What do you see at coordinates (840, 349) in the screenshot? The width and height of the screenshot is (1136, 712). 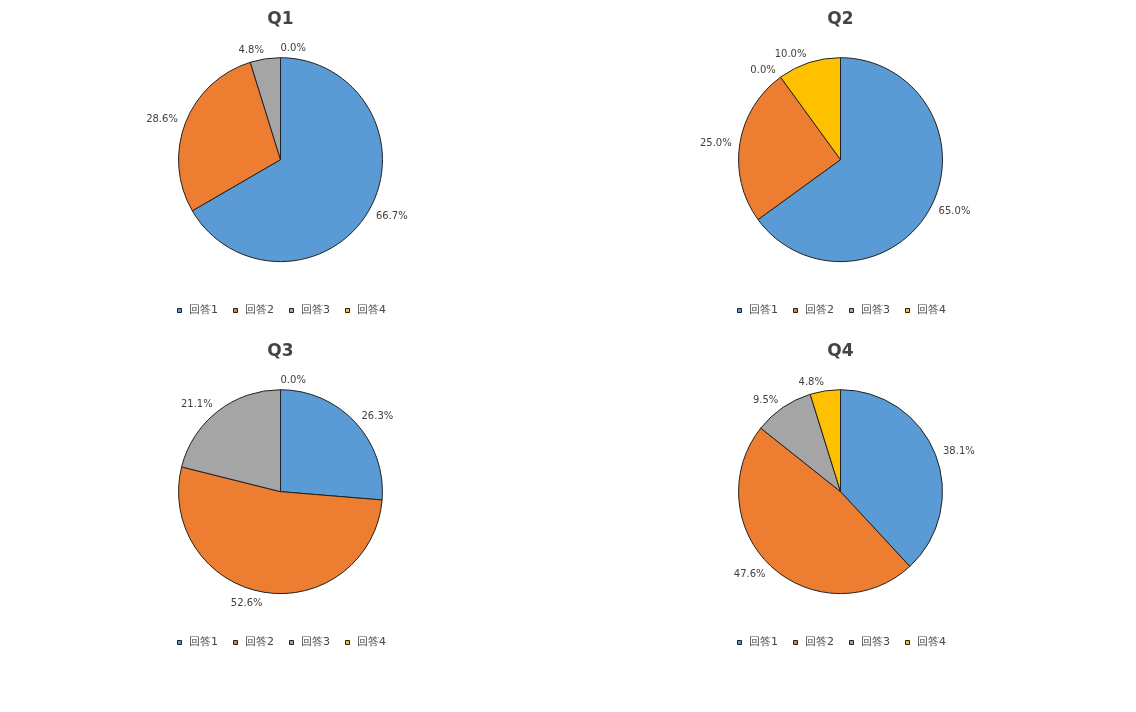 I see `chart-title: Q4` at bounding box center [840, 349].